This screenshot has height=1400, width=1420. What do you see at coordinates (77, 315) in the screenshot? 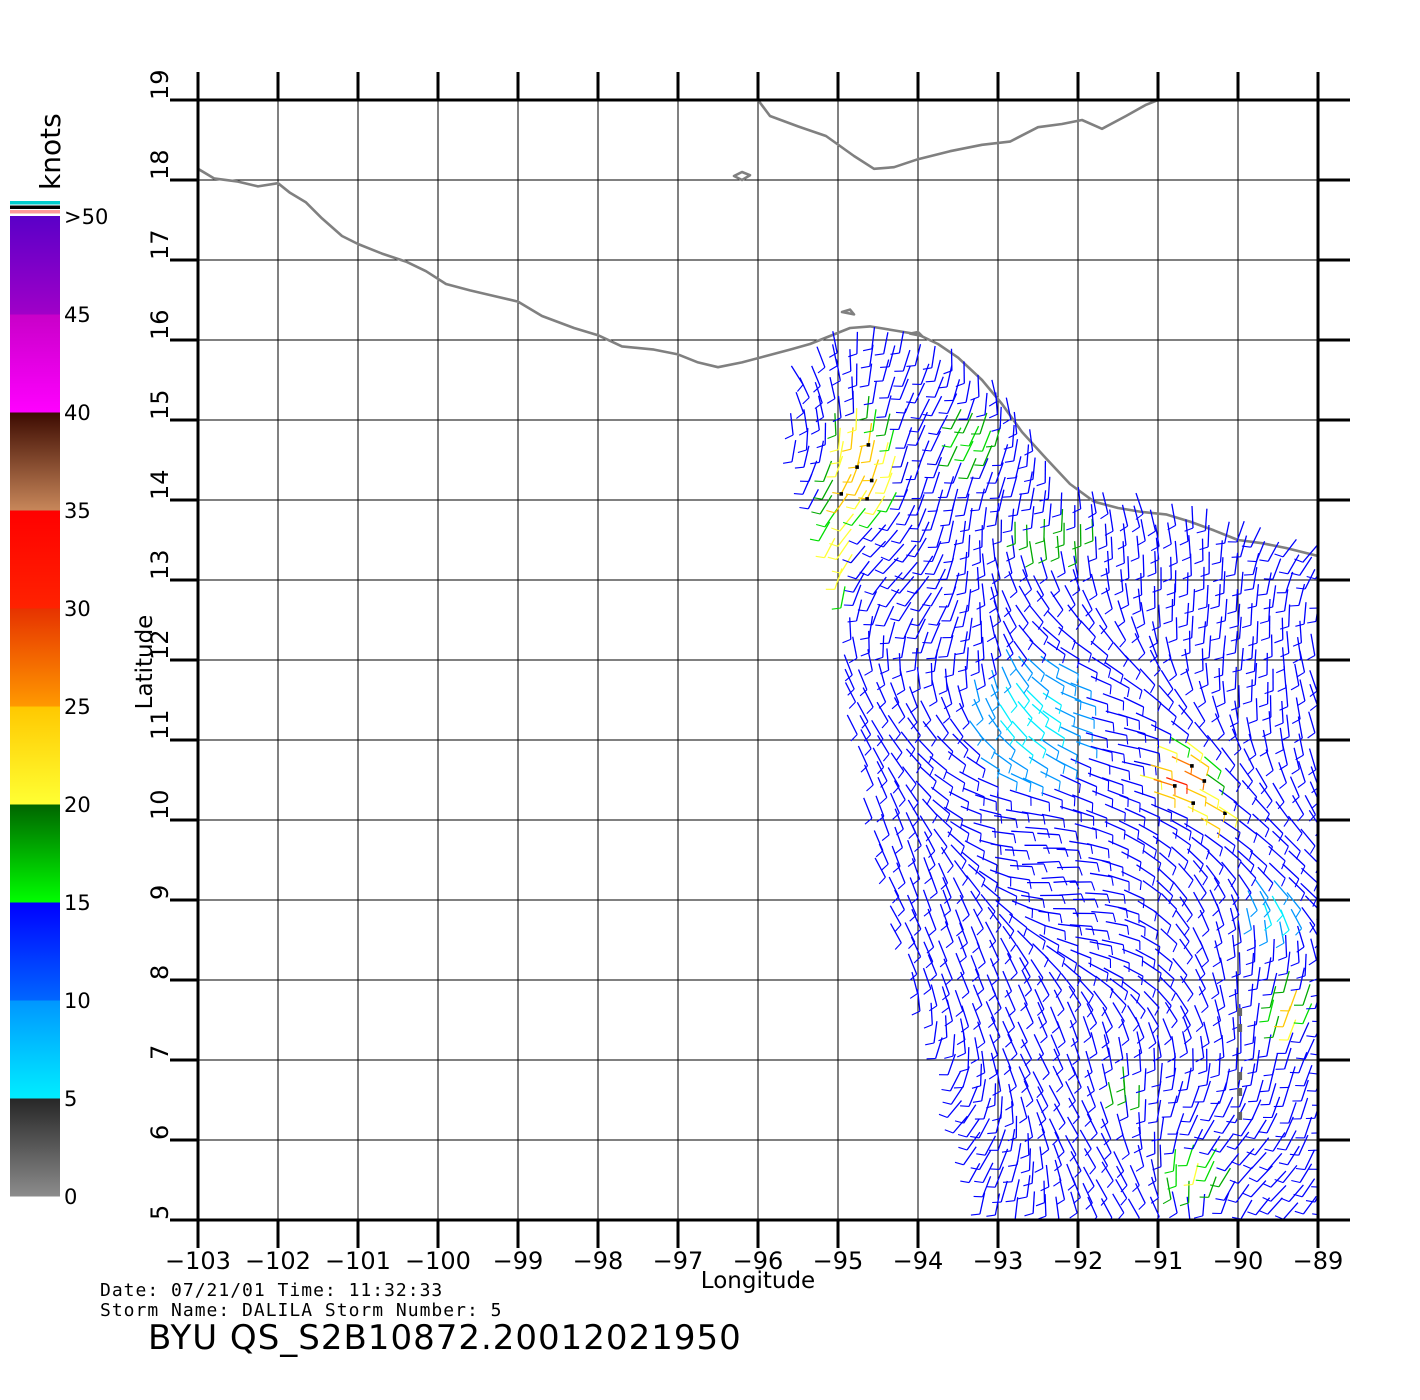
I see `colorbar-tick-label: 45` at bounding box center [77, 315].